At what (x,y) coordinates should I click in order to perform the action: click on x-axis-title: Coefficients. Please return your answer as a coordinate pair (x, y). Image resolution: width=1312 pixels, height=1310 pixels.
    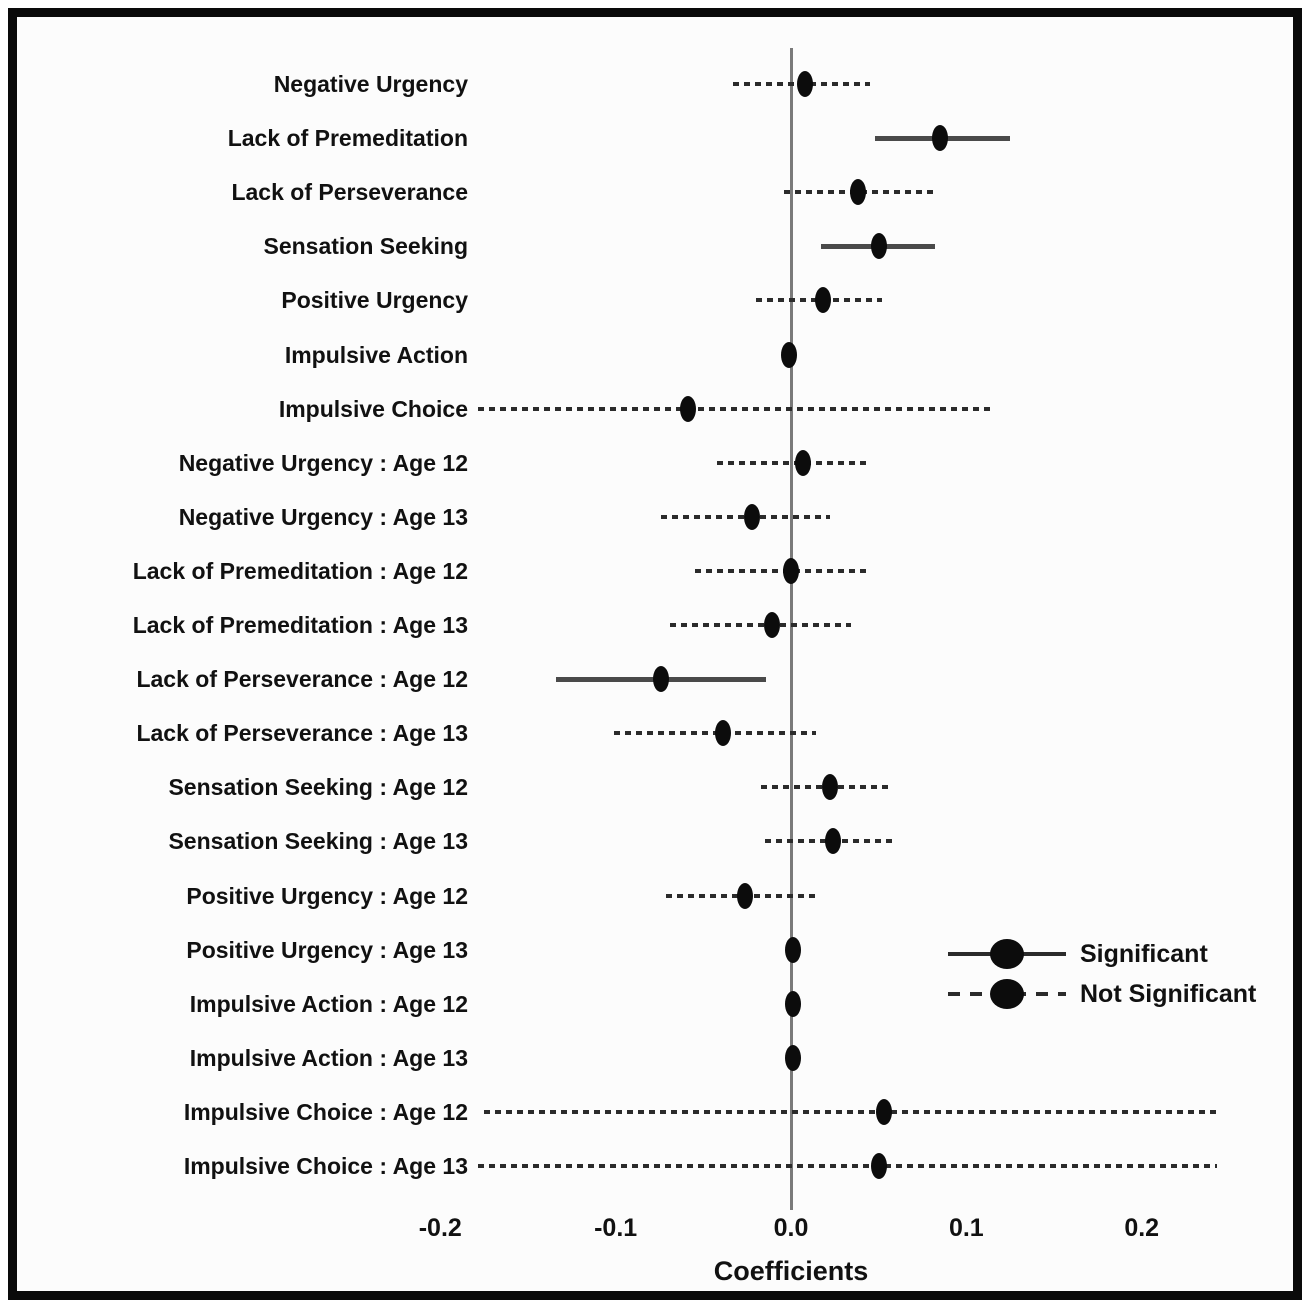
    Looking at the image, I should click on (791, 1271).